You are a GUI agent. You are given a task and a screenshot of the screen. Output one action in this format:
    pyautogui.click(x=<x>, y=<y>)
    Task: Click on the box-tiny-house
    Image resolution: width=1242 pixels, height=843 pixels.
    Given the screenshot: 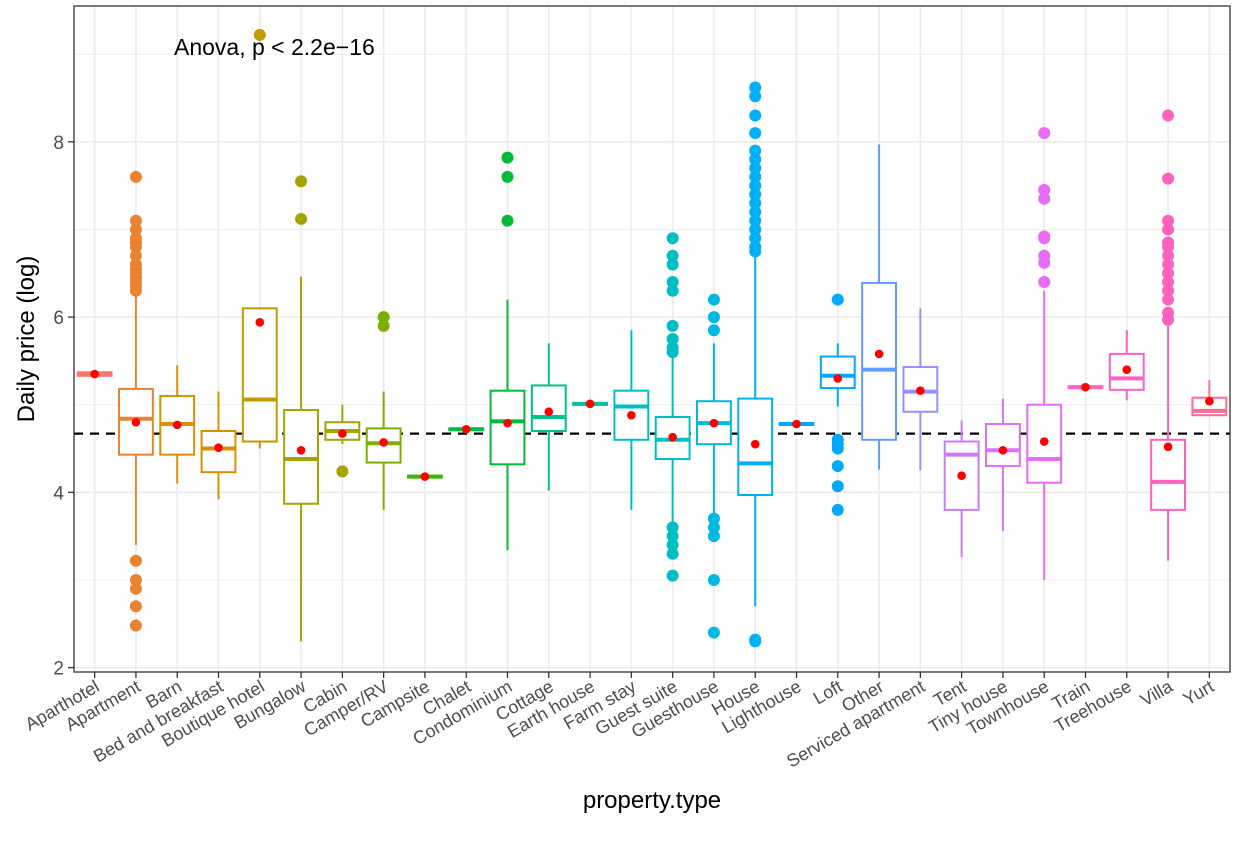 What is the action you would take?
    pyautogui.click(x=1003, y=464)
    